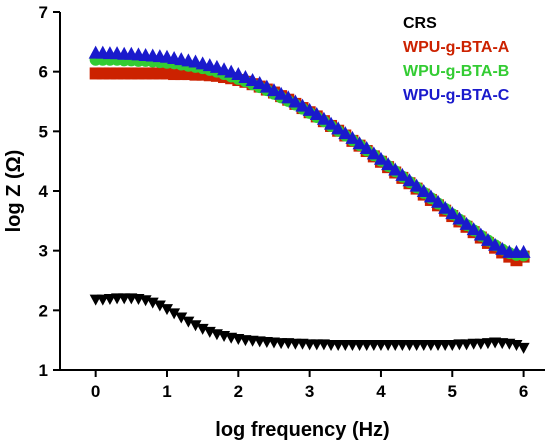  I want to click on x-tick-label: 3, so click(309, 391).